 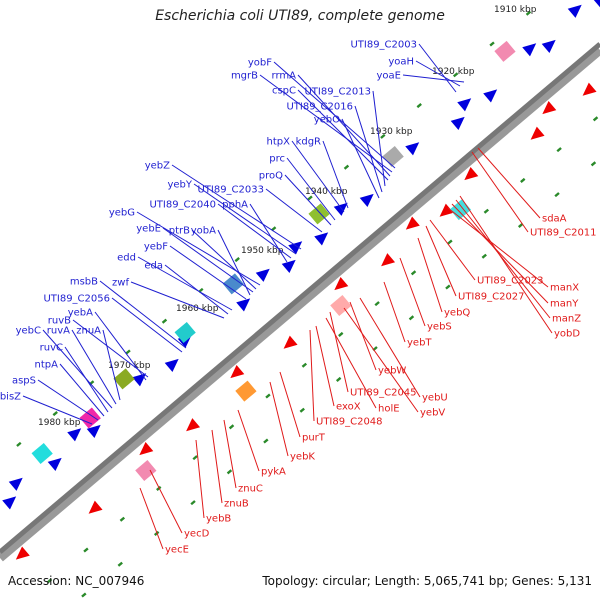 What do you see at coordinates (110, 348) in the screenshot?
I see `forward-gene-leader-ruvb` at bounding box center [110, 348].